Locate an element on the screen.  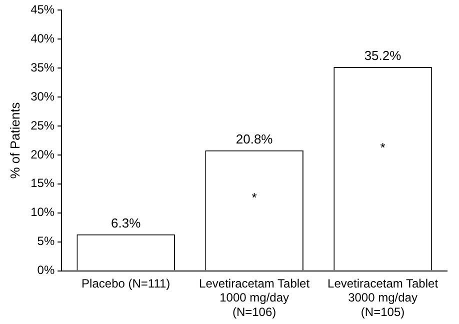
y-tick-label: 40% is located at coordinates (42, 38).